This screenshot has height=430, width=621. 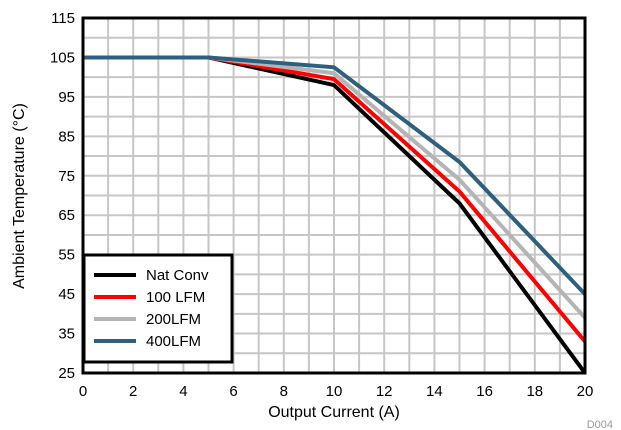 I want to click on x-tick-label: 4, so click(x=183, y=391).